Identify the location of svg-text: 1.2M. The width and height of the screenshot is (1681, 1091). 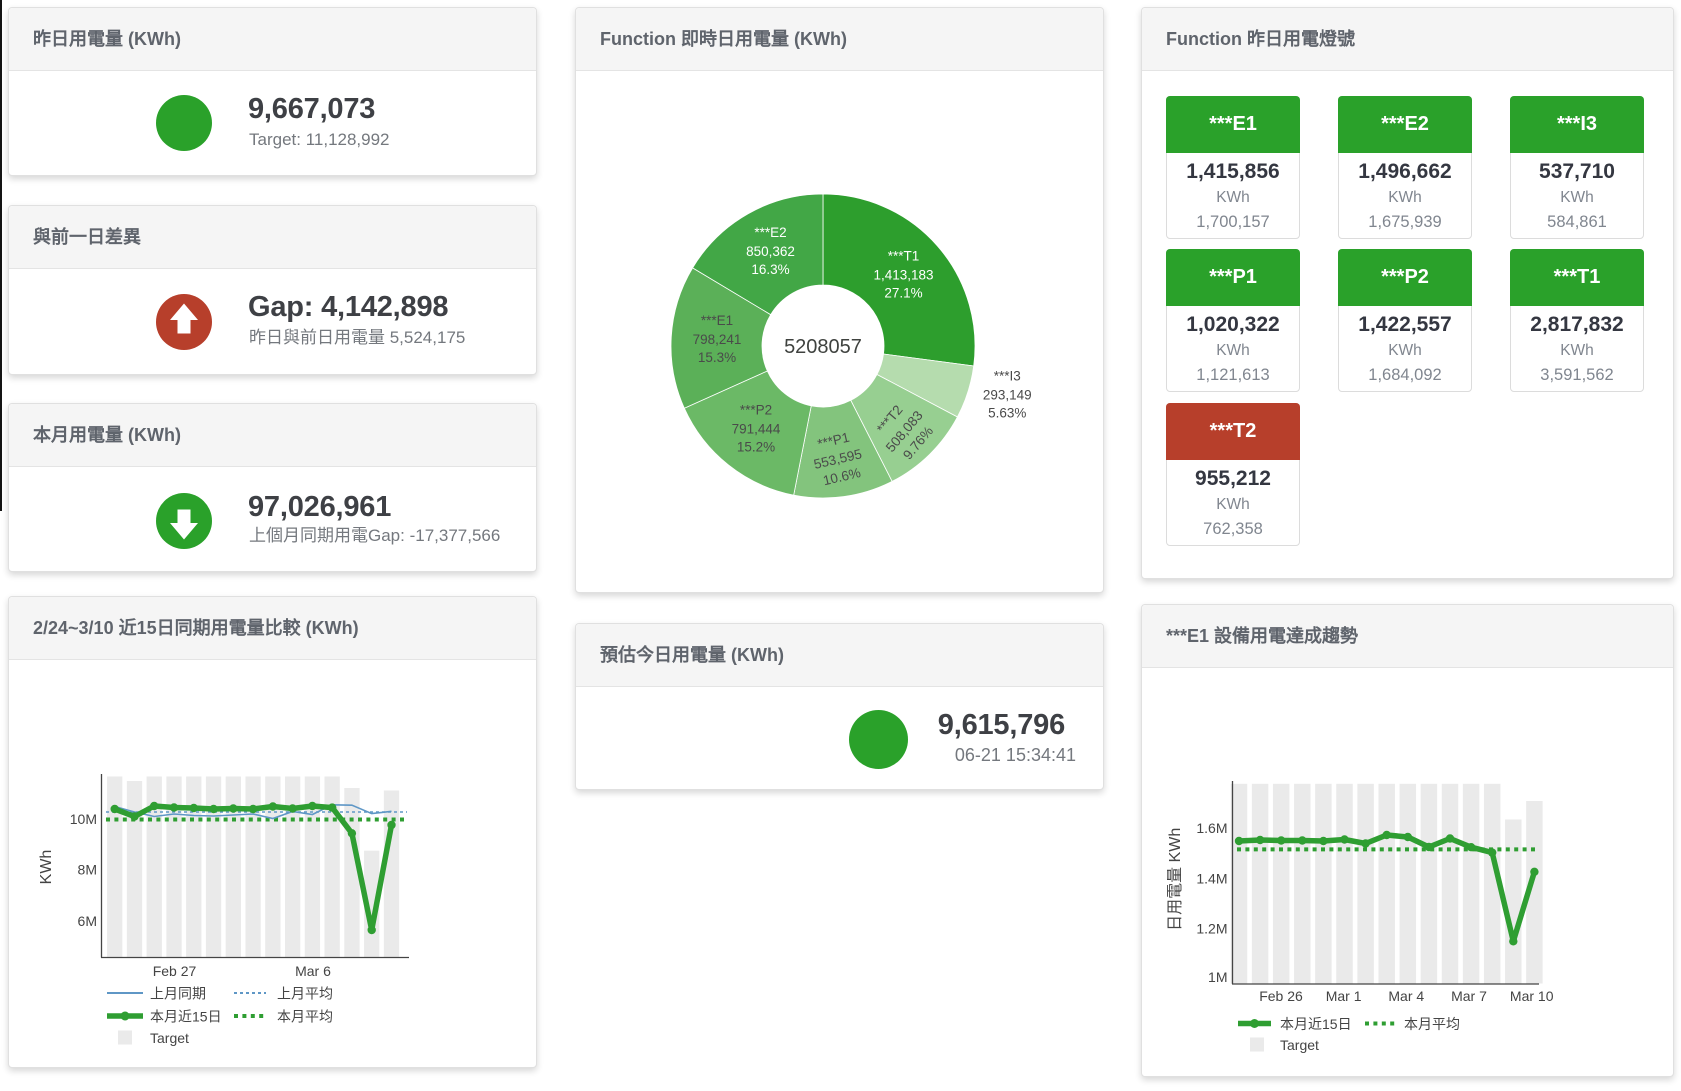
(1211, 929).